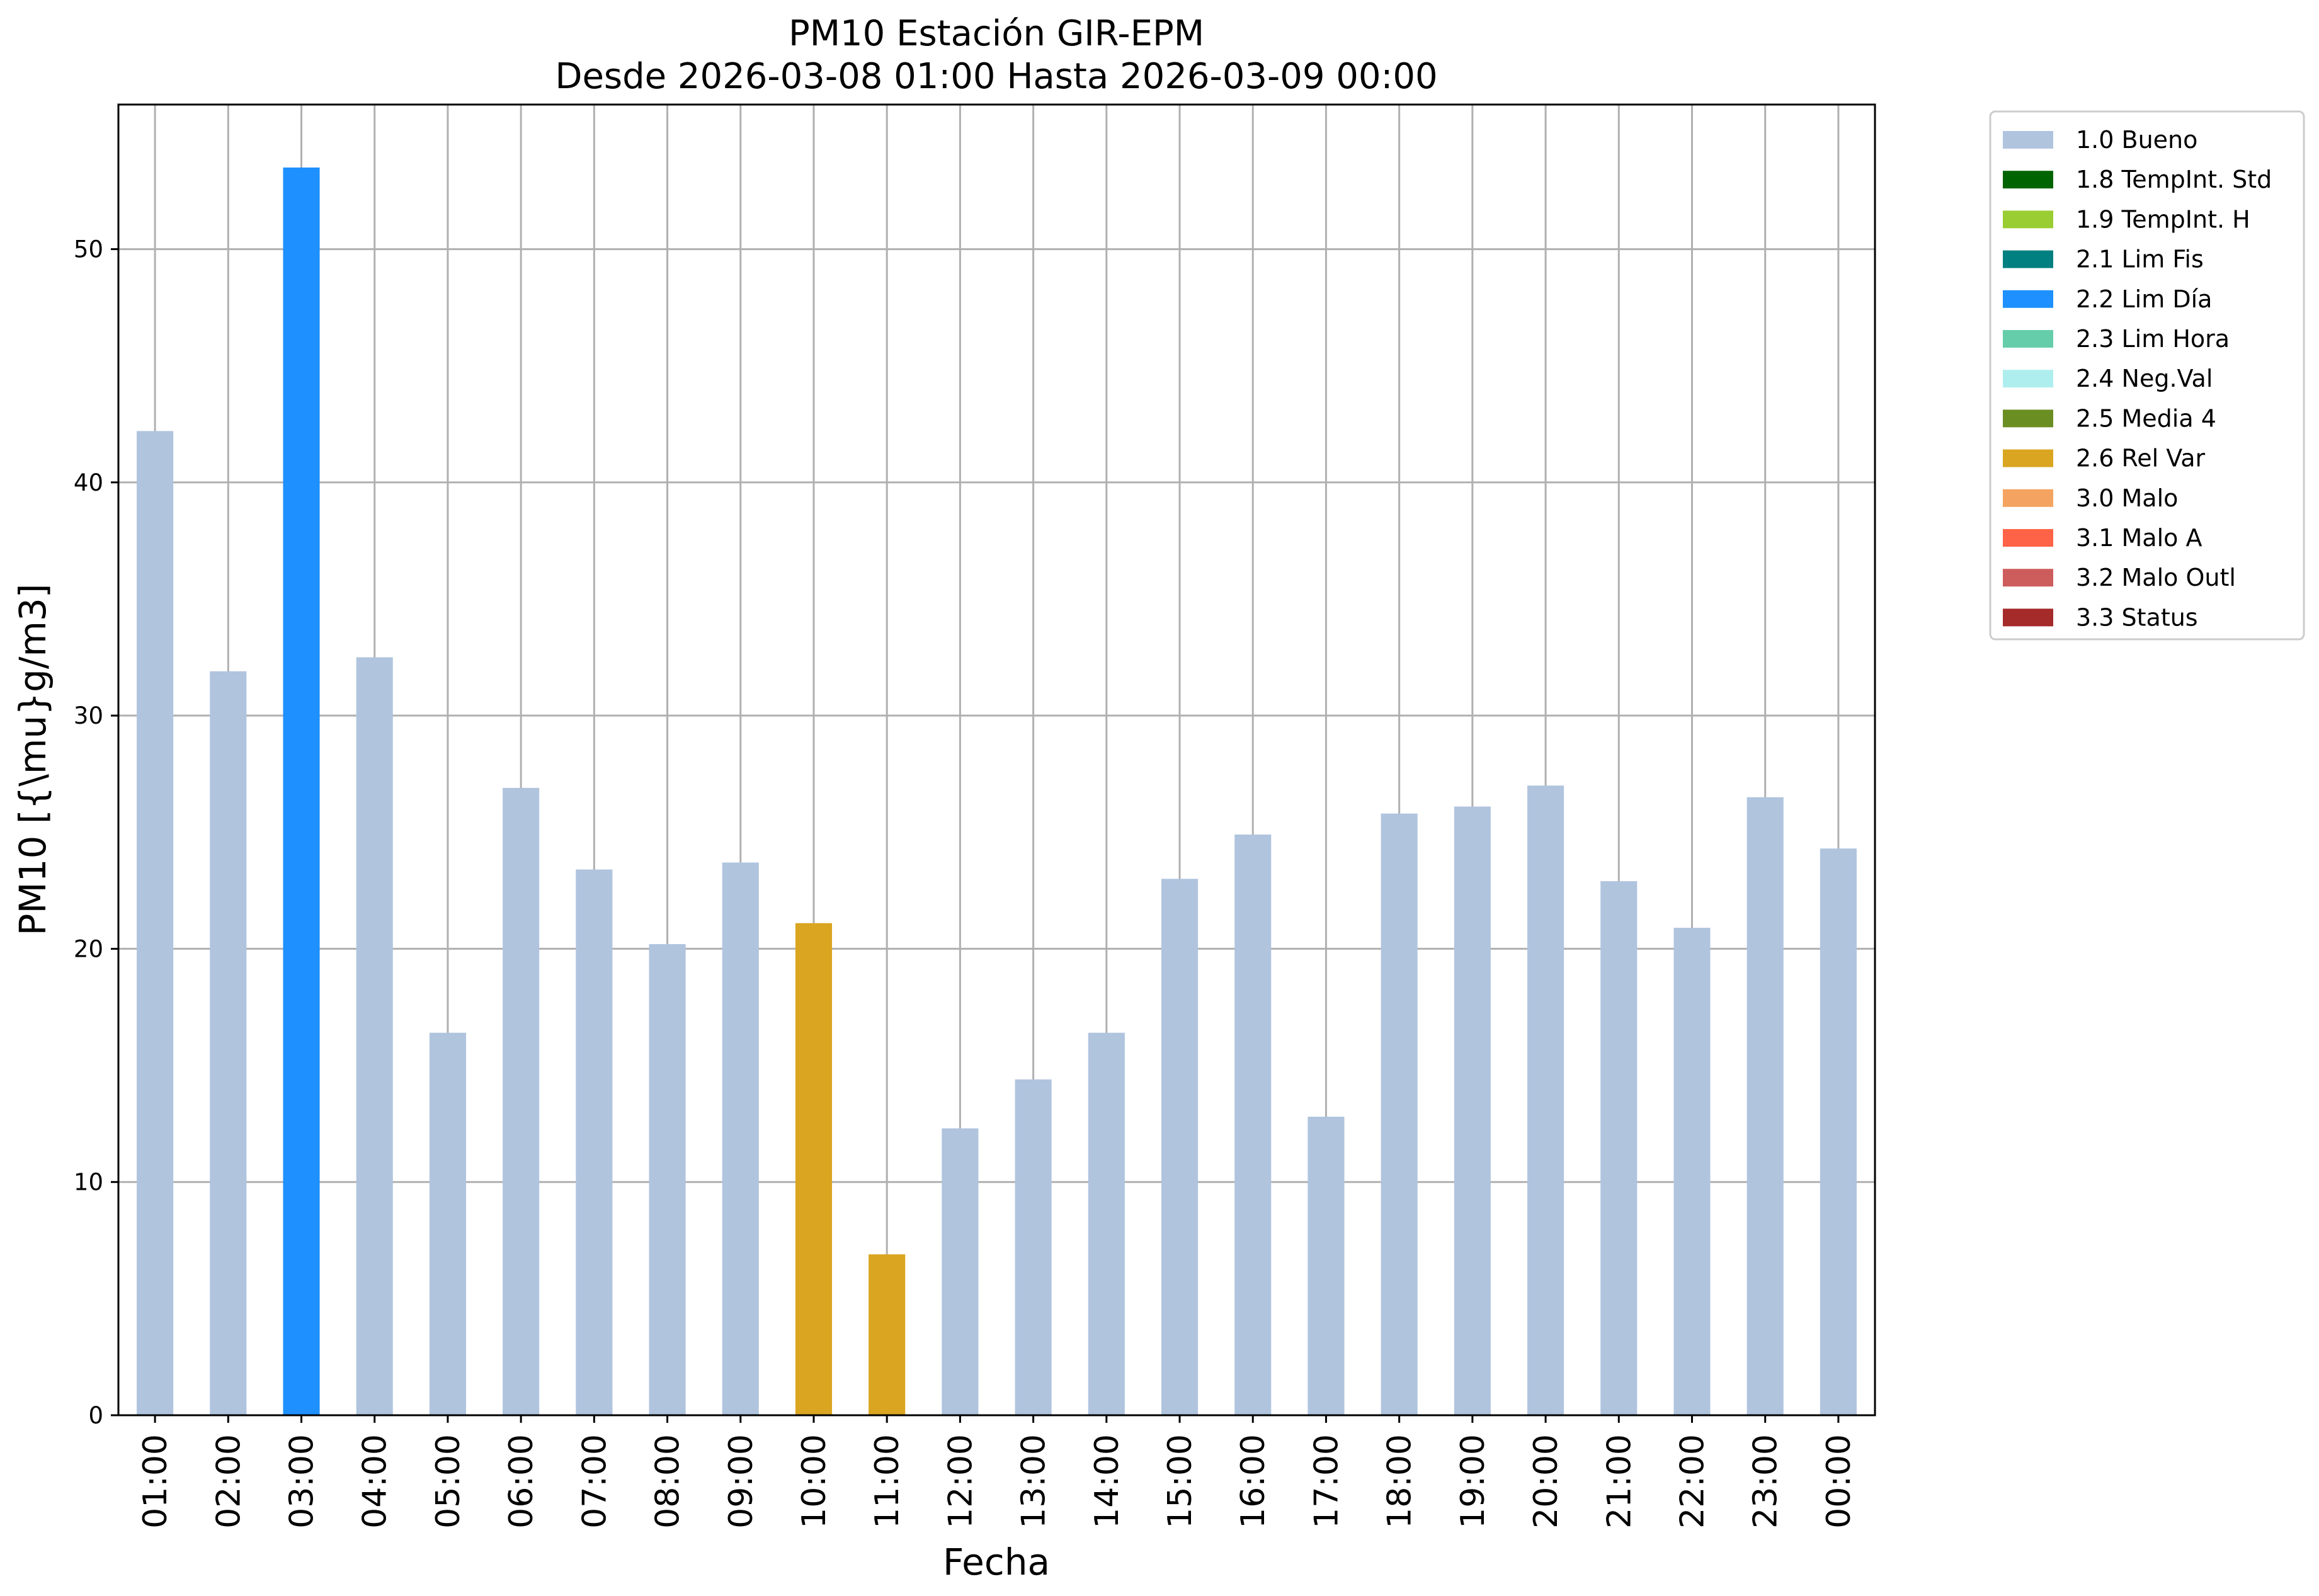  Describe the element at coordinates (88, 948) in the screenshot. I see `y-tick-label: 20` at that location.